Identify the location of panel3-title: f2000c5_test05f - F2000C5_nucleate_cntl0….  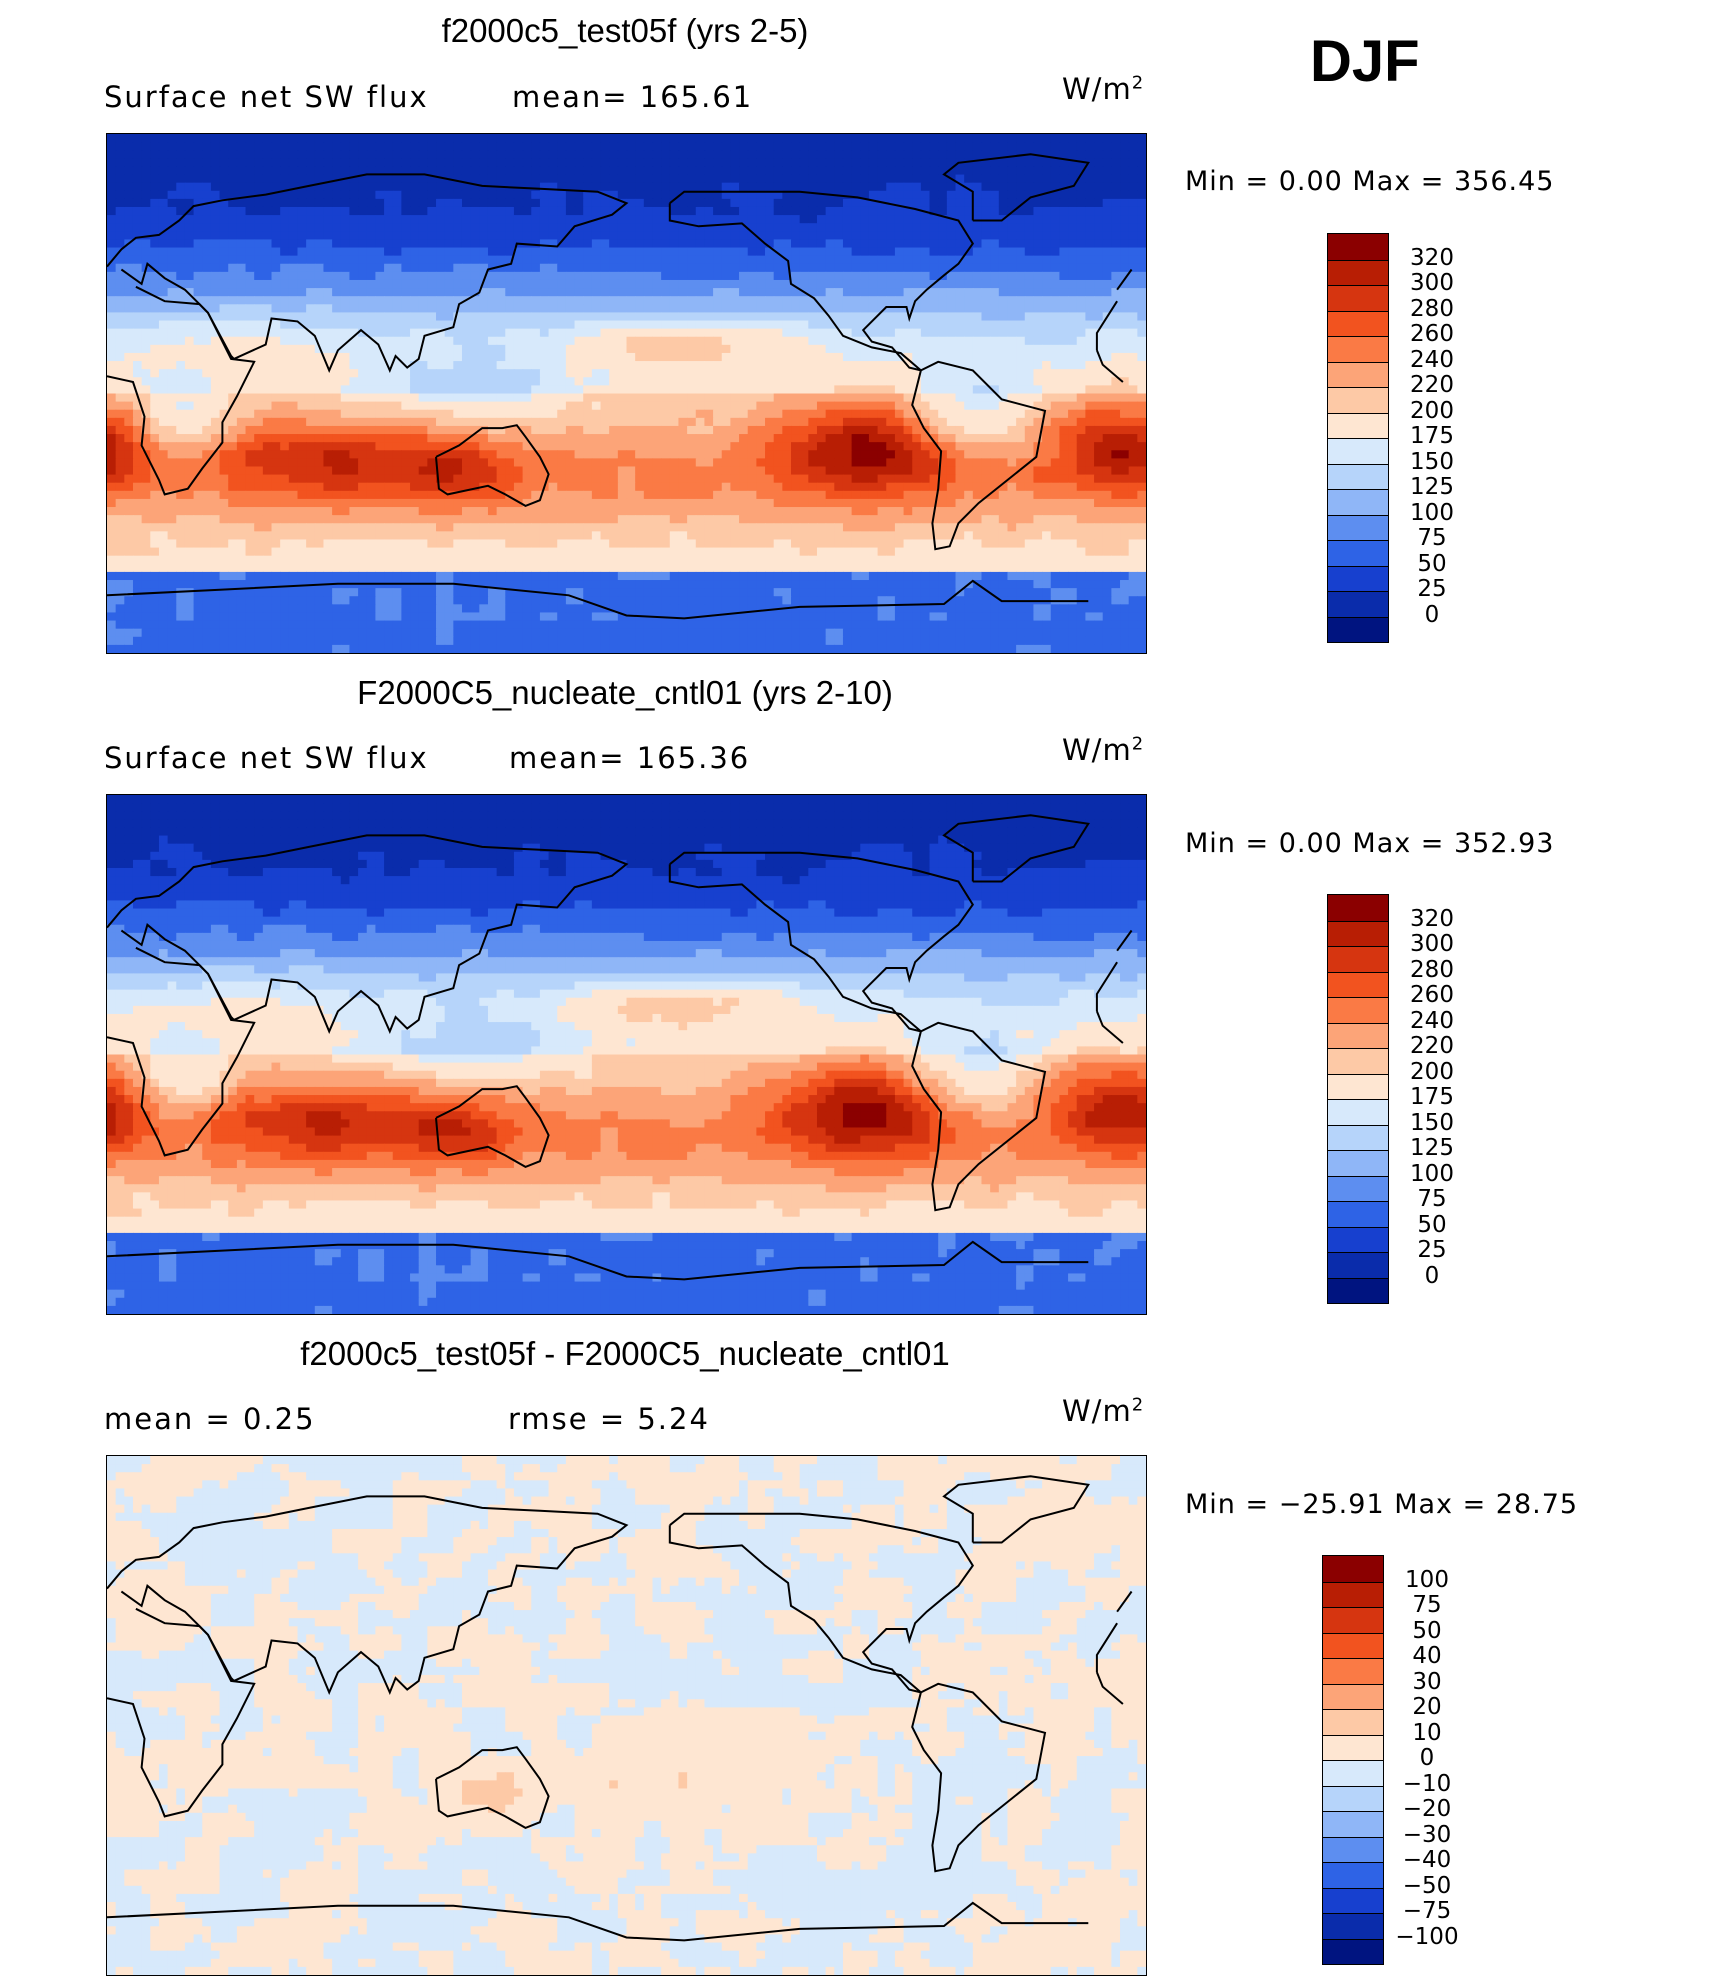
(625, 1354).